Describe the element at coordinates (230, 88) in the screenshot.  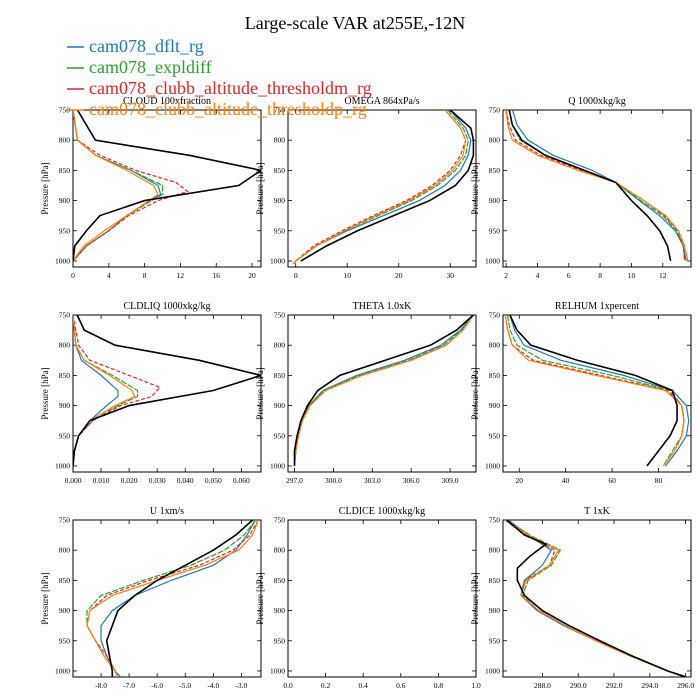
I see `legend-label: cam078_clubb_altitude_thresholdm_rg` at that location.